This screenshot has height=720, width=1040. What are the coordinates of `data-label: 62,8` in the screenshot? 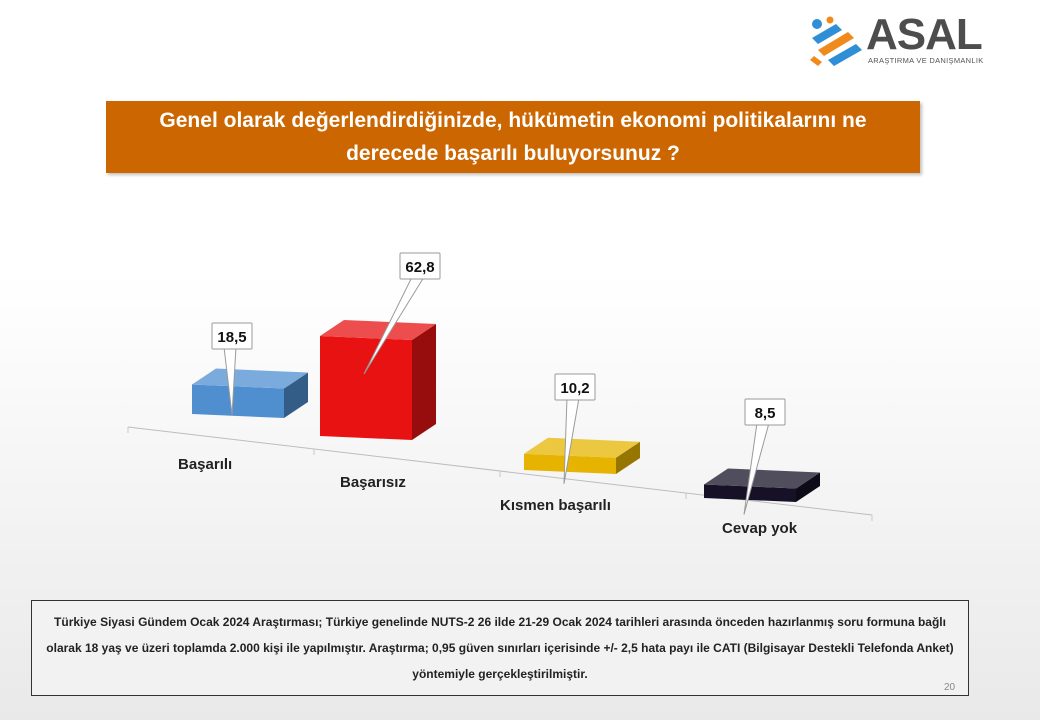 It's located at (419, 267).